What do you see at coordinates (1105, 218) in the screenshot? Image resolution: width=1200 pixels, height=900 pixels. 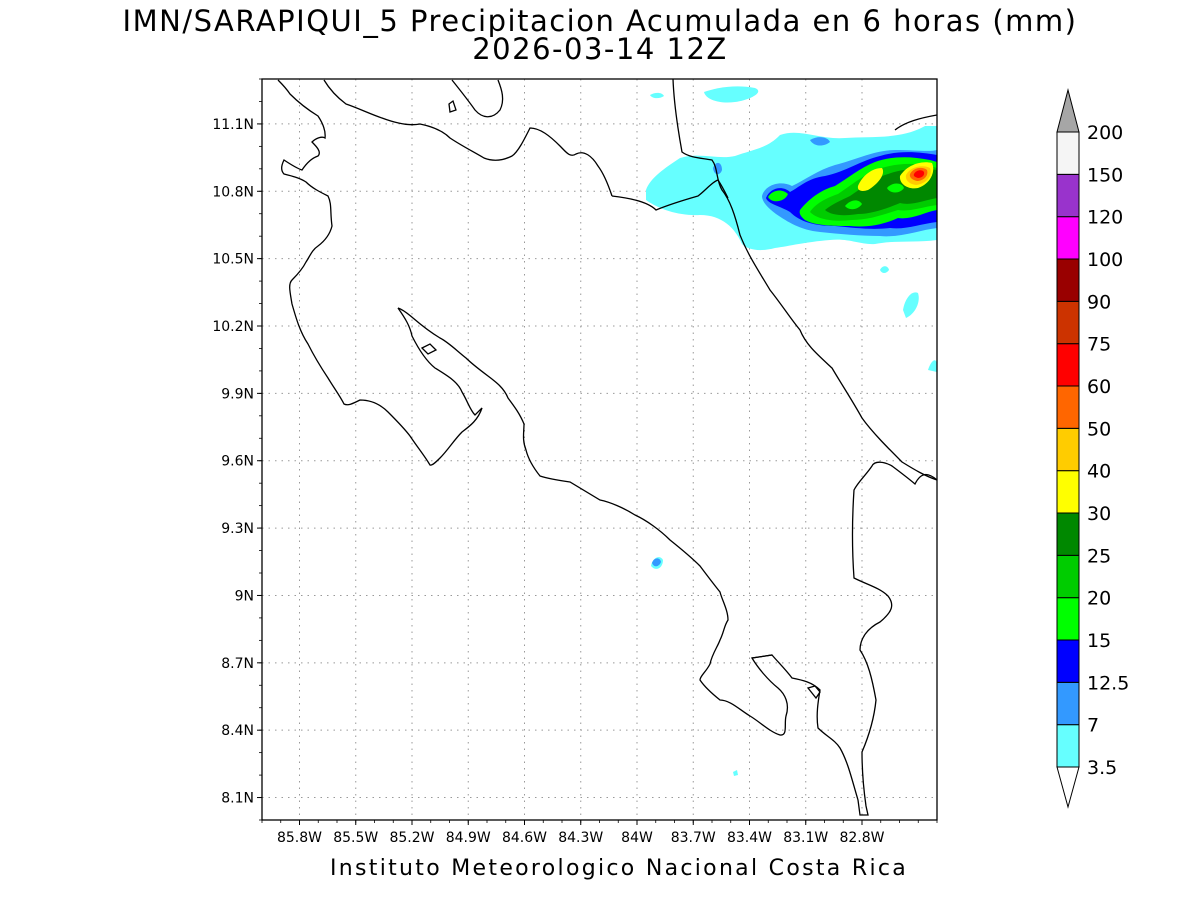 I see `colorbar-label: 120` at bounding box center [1105, 218].